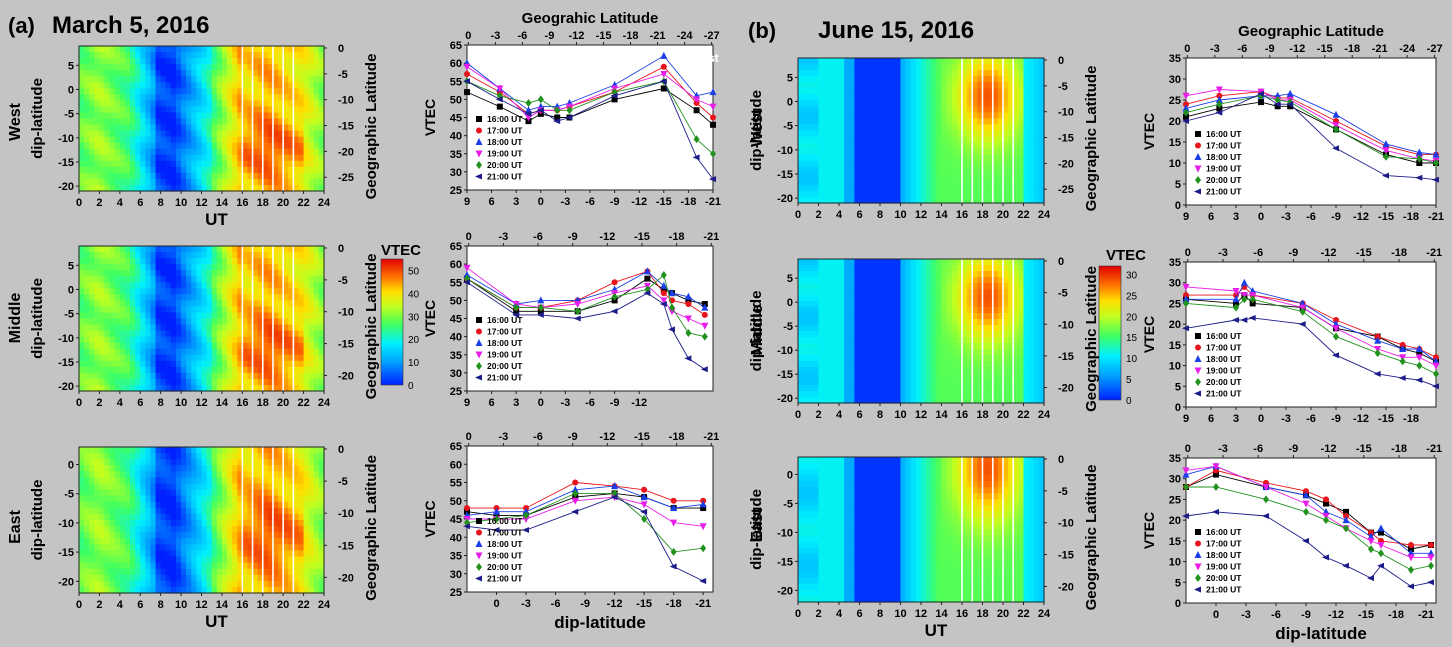  I want to click on colorbar-a-ramp, so click(392, 322).